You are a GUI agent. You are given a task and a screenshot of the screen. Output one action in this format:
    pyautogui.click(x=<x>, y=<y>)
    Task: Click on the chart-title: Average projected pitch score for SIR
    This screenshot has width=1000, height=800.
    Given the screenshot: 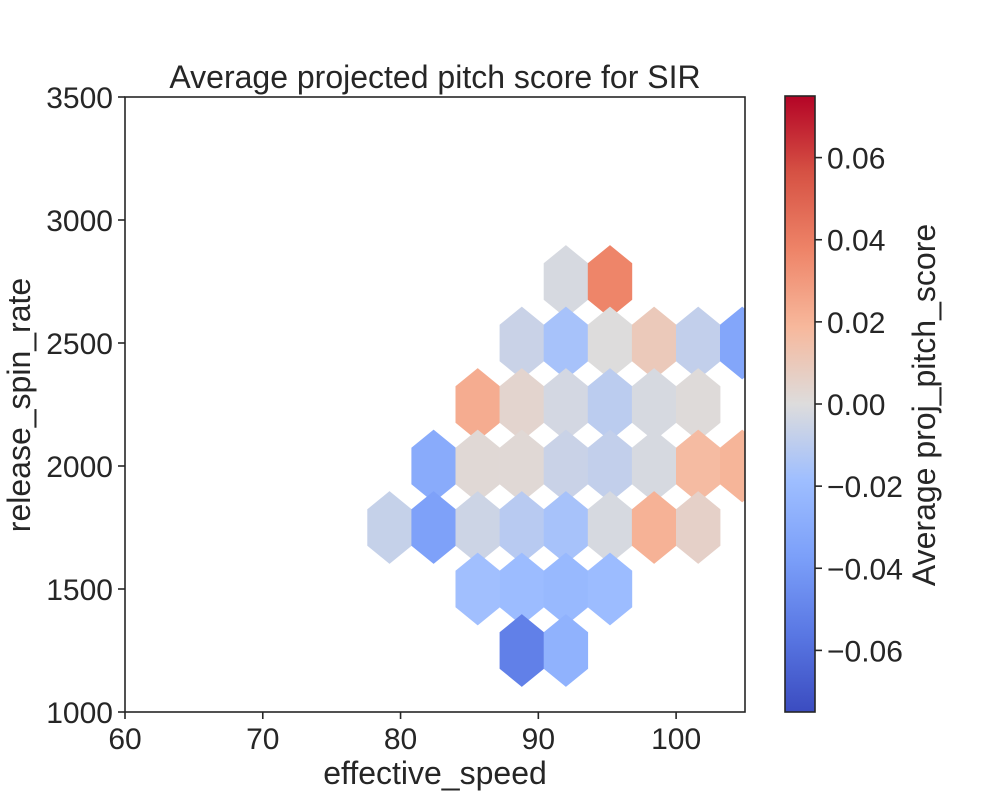 What is the action you would take?
    pyautogui.click(x=434, y=77)
    